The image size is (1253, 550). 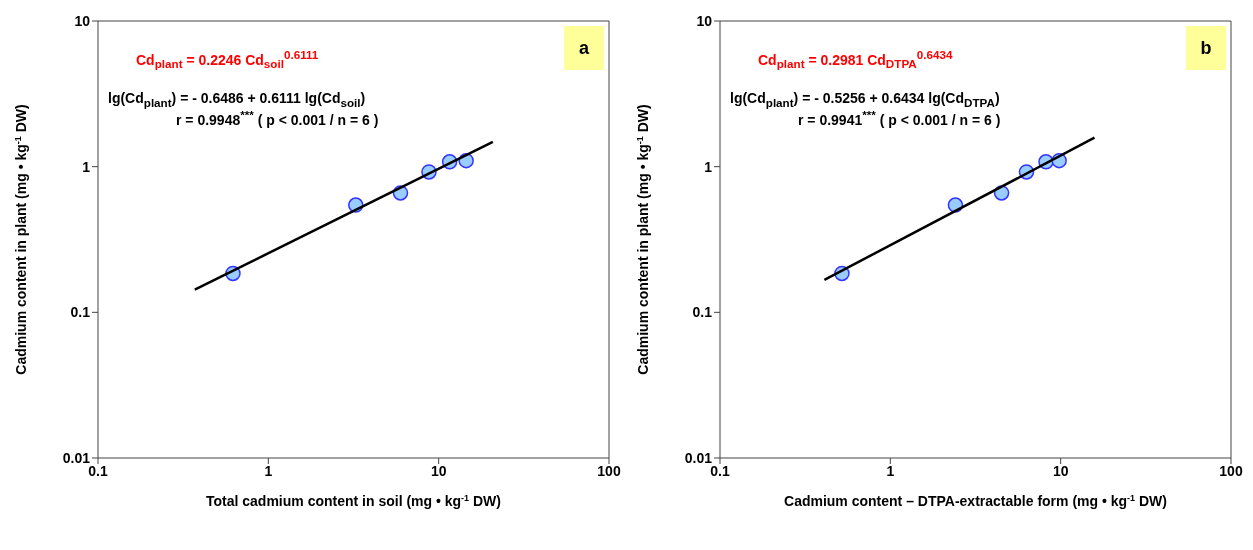 I want to click on annotation: b, so click(x=1206, y=48).